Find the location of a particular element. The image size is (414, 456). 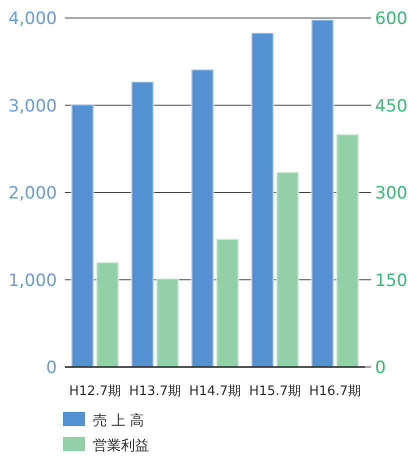

y-tick-label: 0 is located at coordinates (51, 368).